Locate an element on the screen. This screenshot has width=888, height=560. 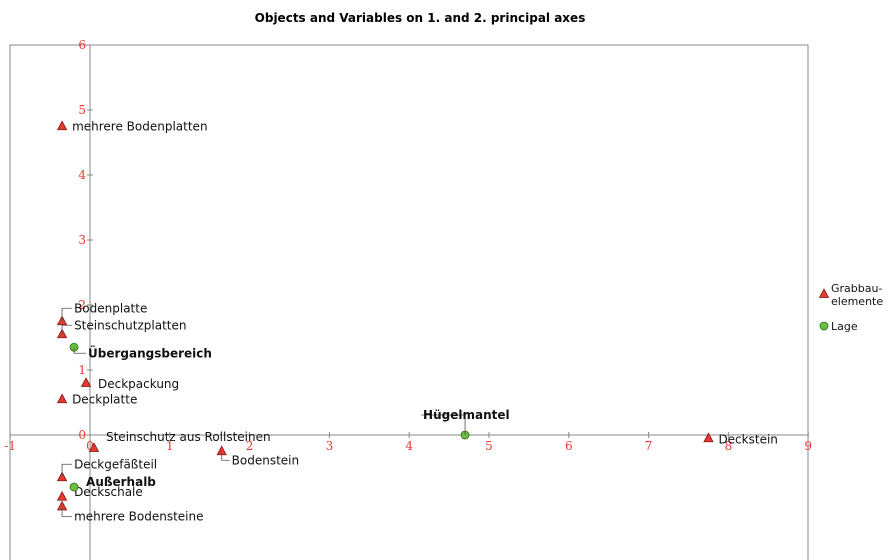
data-point: Außerhalb is located at coordinates (112, 483).